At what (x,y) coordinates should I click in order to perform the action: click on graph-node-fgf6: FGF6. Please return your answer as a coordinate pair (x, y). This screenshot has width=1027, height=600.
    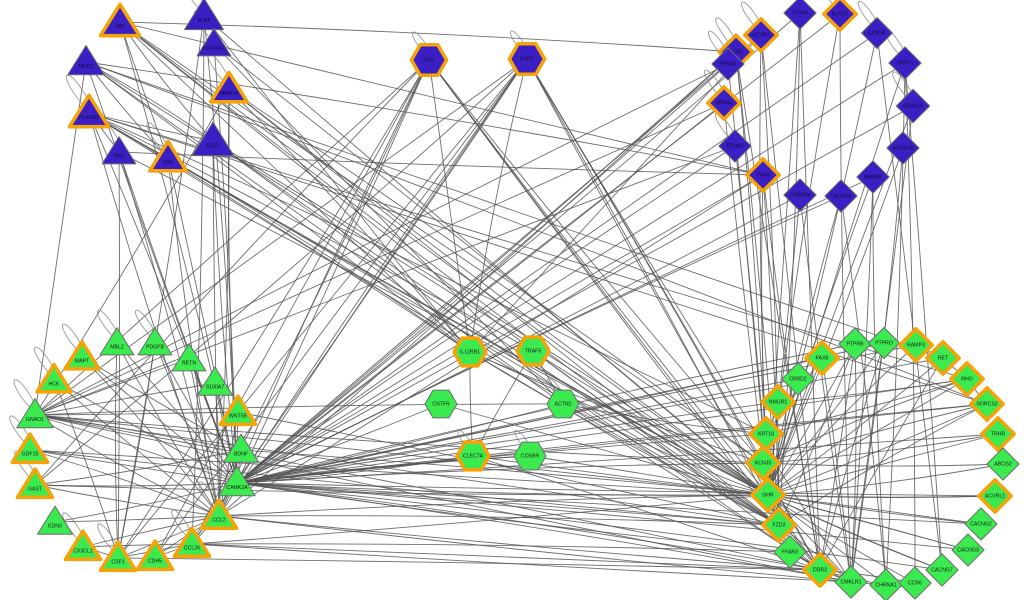
    Looking at the image, I should click on (213, 139).